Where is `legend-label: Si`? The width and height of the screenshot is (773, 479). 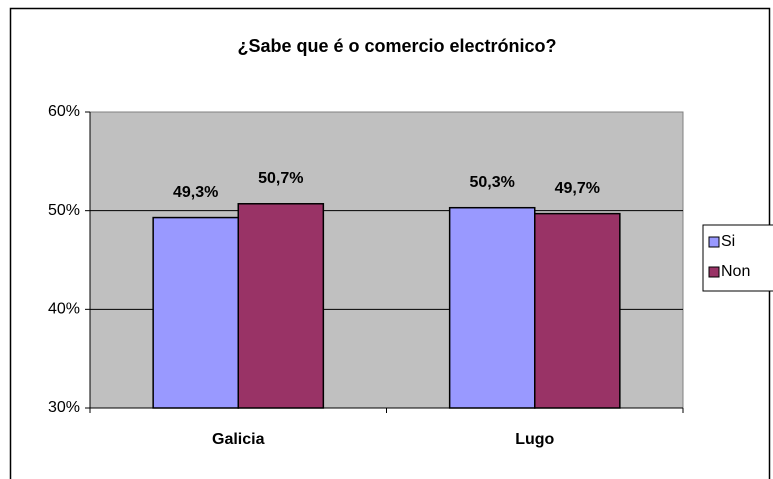 legend-label: Si is located at coordinates (728, 241).